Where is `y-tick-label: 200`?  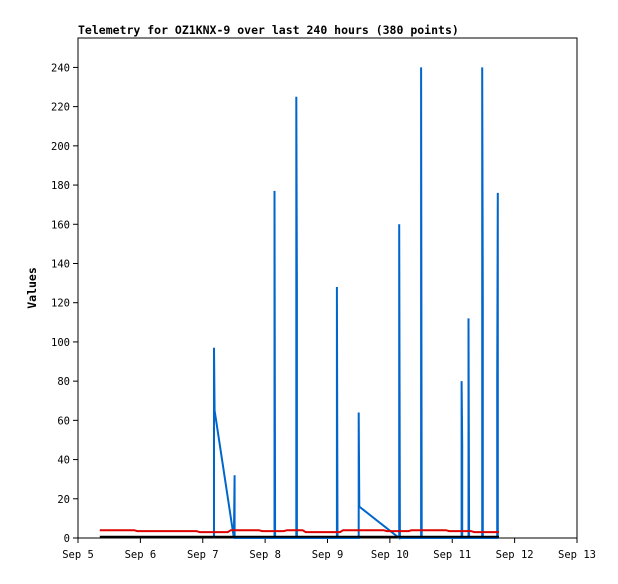 y-tick-label: 200 is located at coordinates (60, 147).